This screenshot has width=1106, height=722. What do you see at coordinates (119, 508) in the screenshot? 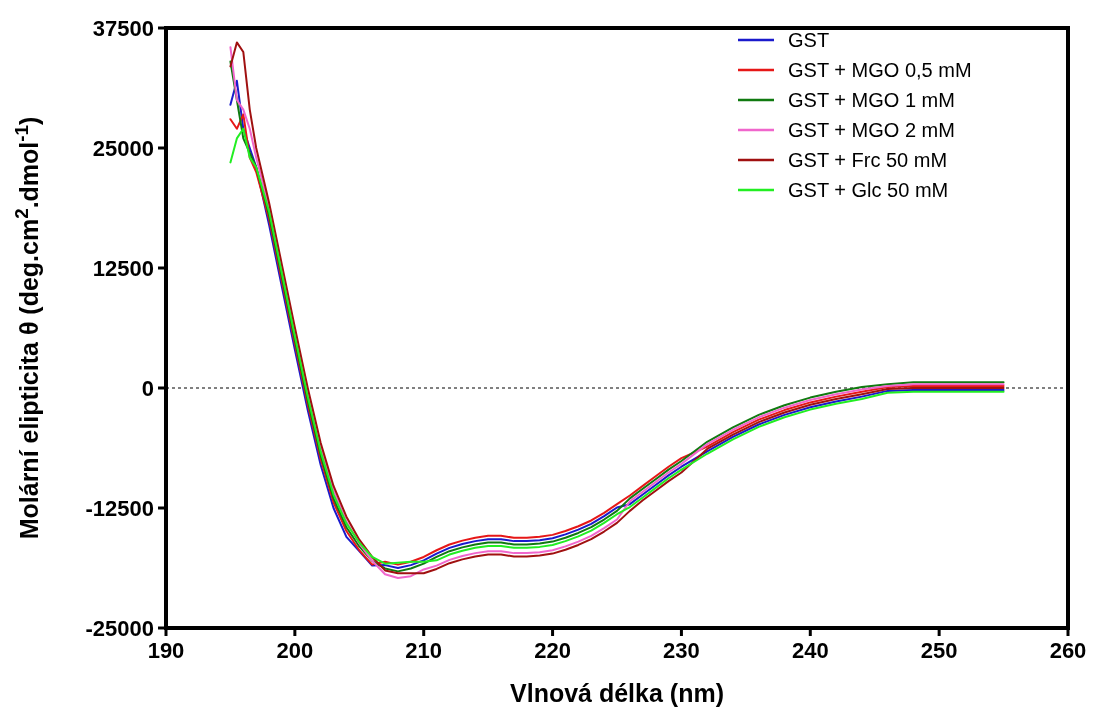
I see `y-tick-label: -12500` at bounding box center [119, 508].